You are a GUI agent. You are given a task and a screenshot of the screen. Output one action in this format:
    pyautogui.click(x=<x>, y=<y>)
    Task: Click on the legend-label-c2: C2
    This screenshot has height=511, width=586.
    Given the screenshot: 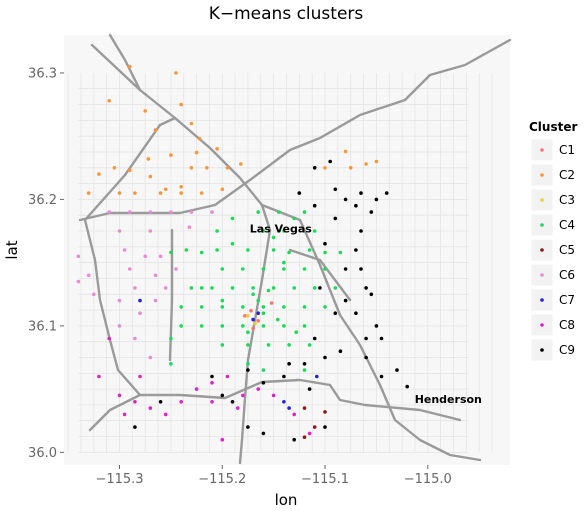 What is the action you would take?
    pyautogui.click(x=567, y=175)
    